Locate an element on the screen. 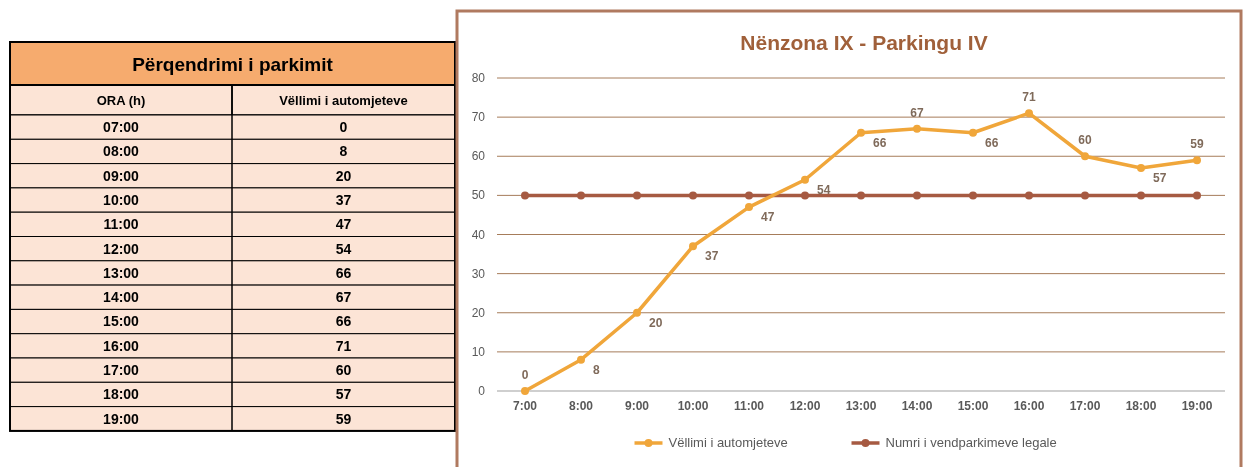 The width and height of the screenshot is (1243, 467). chart-title: Nënzona IX - Parkingu IV is located at coordinates (864, 42).